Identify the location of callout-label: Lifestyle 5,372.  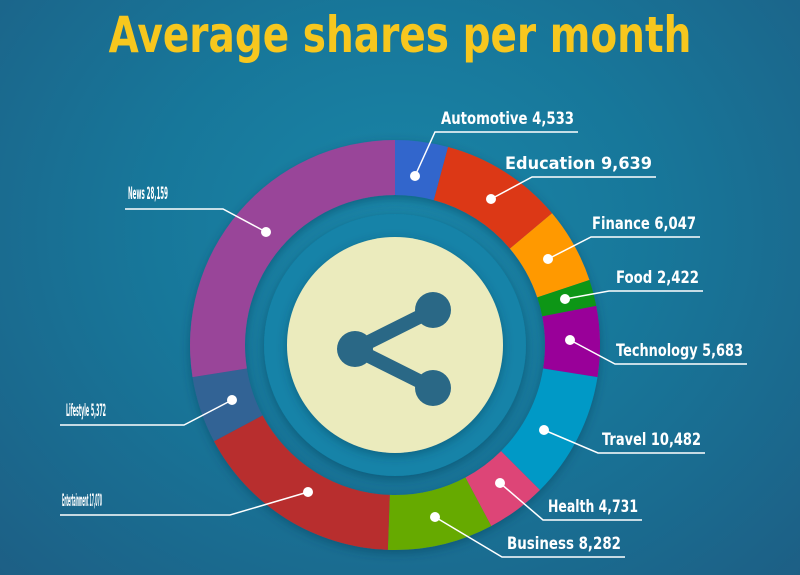
(86, 411).